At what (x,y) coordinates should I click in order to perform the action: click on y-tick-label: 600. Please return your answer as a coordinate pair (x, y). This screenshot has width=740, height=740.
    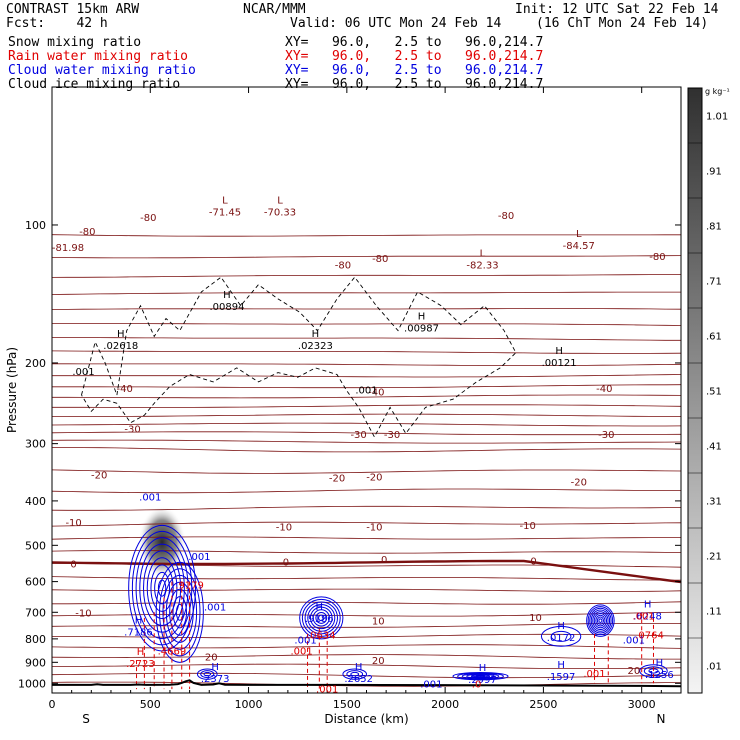
    Looking at the image, I should click on (35, 582).